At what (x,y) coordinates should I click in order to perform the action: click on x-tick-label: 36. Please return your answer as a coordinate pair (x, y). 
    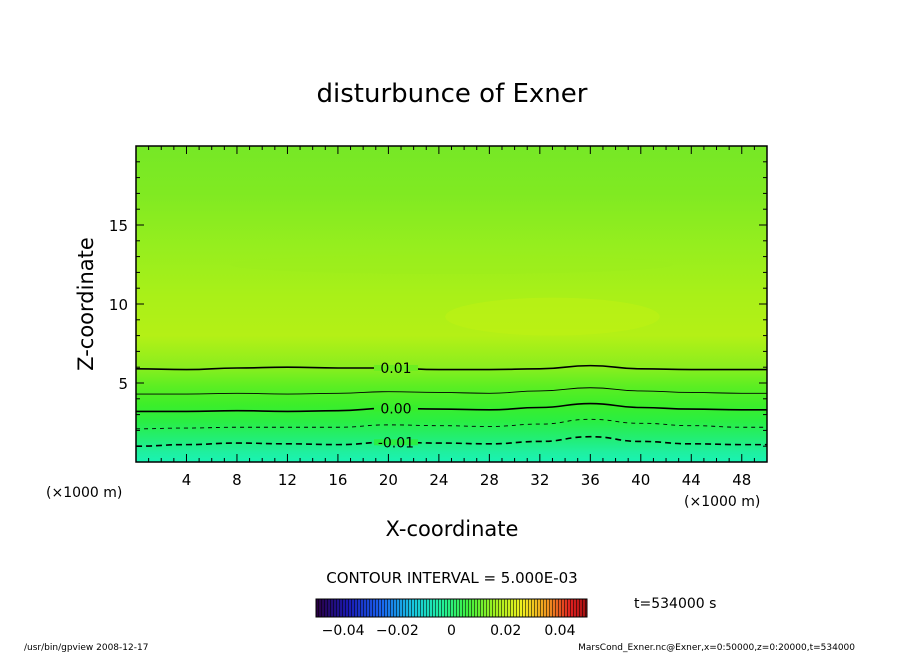
    Looking at the image, I should click on (590, 480).